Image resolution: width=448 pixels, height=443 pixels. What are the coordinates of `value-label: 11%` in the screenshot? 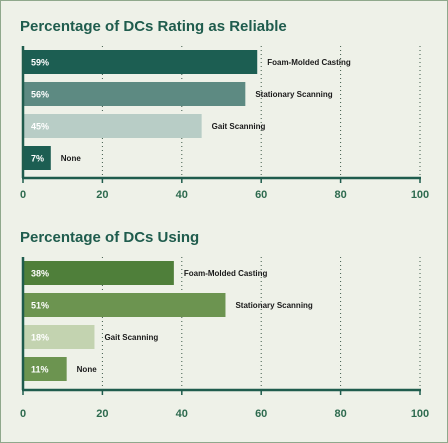 It's located at (40, 370).